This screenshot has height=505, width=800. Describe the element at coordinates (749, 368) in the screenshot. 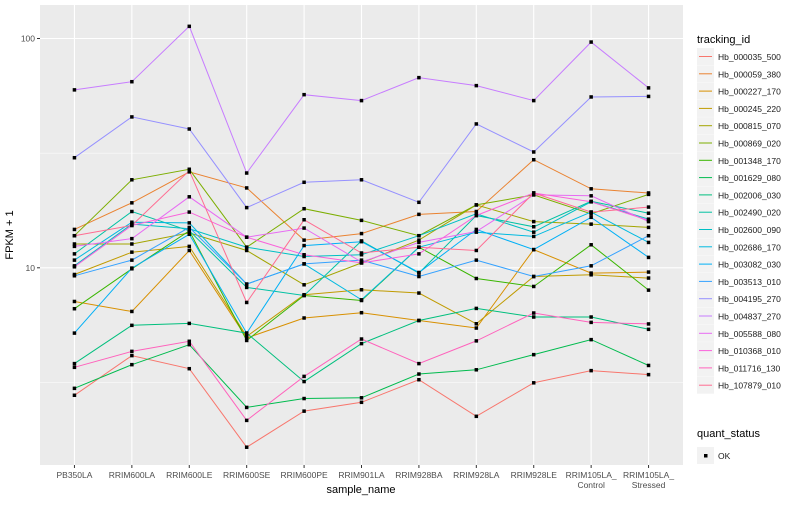

I see `legend-label: Hb_011716_130` at that location.